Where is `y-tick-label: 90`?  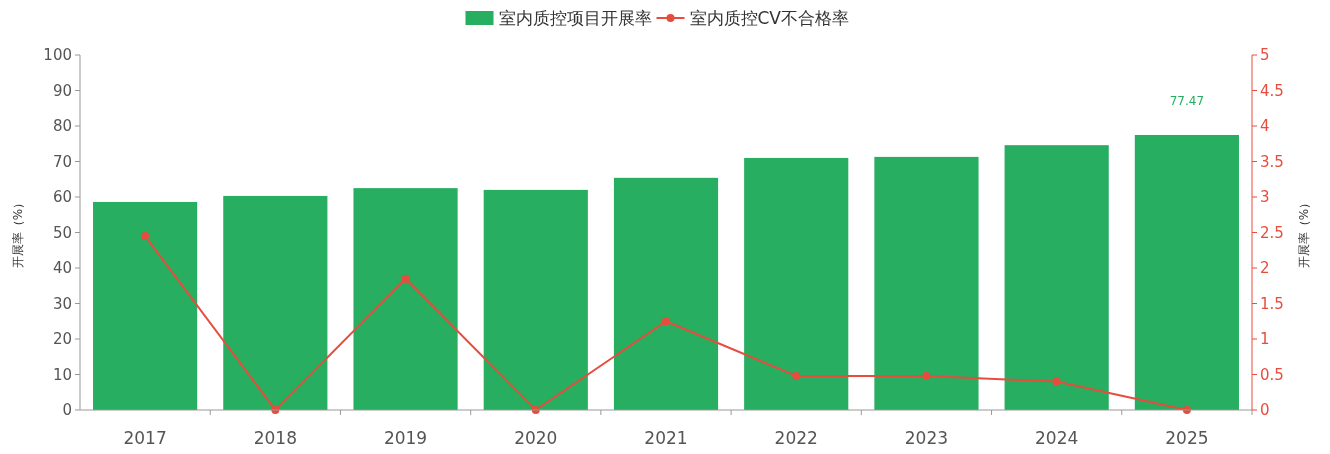
y-tick-label: 90 is located at coordinates (62, 90).